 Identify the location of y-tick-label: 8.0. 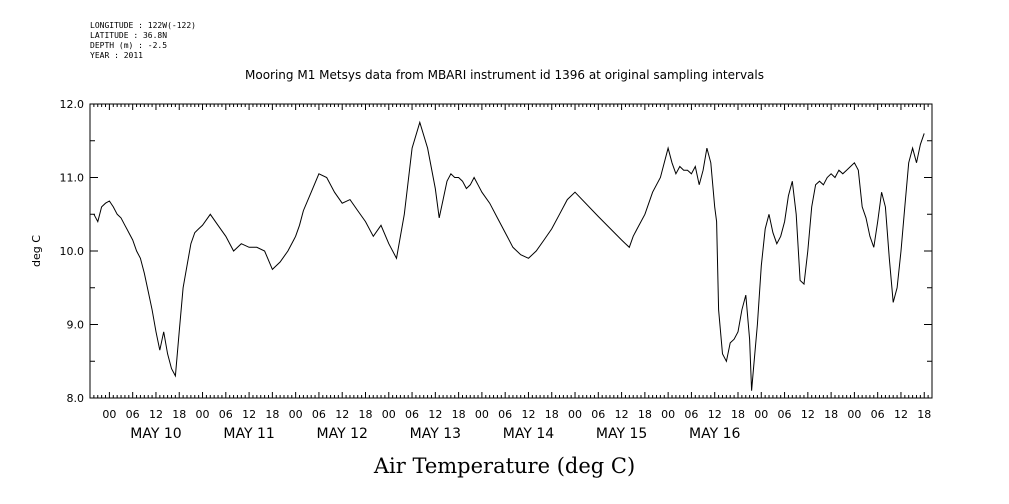
(76, 398).